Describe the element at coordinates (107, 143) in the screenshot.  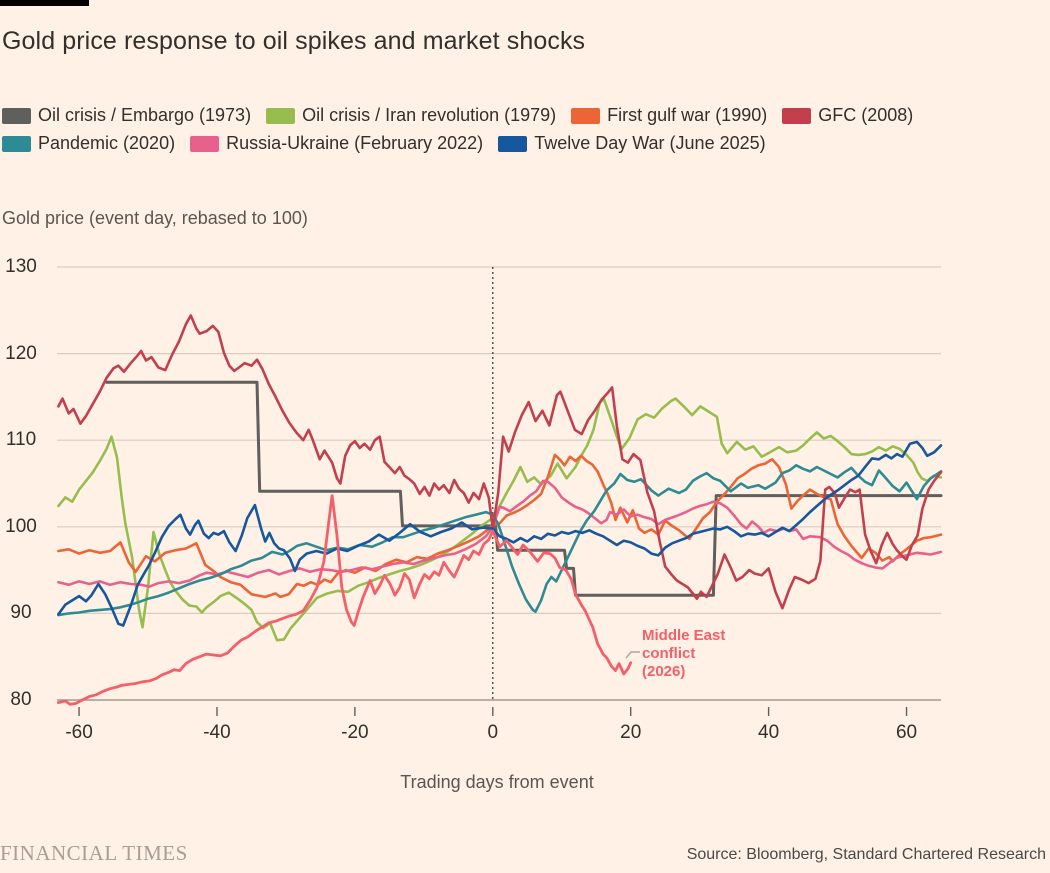
I see `legend-label: Pandemic (2020)` at that location.